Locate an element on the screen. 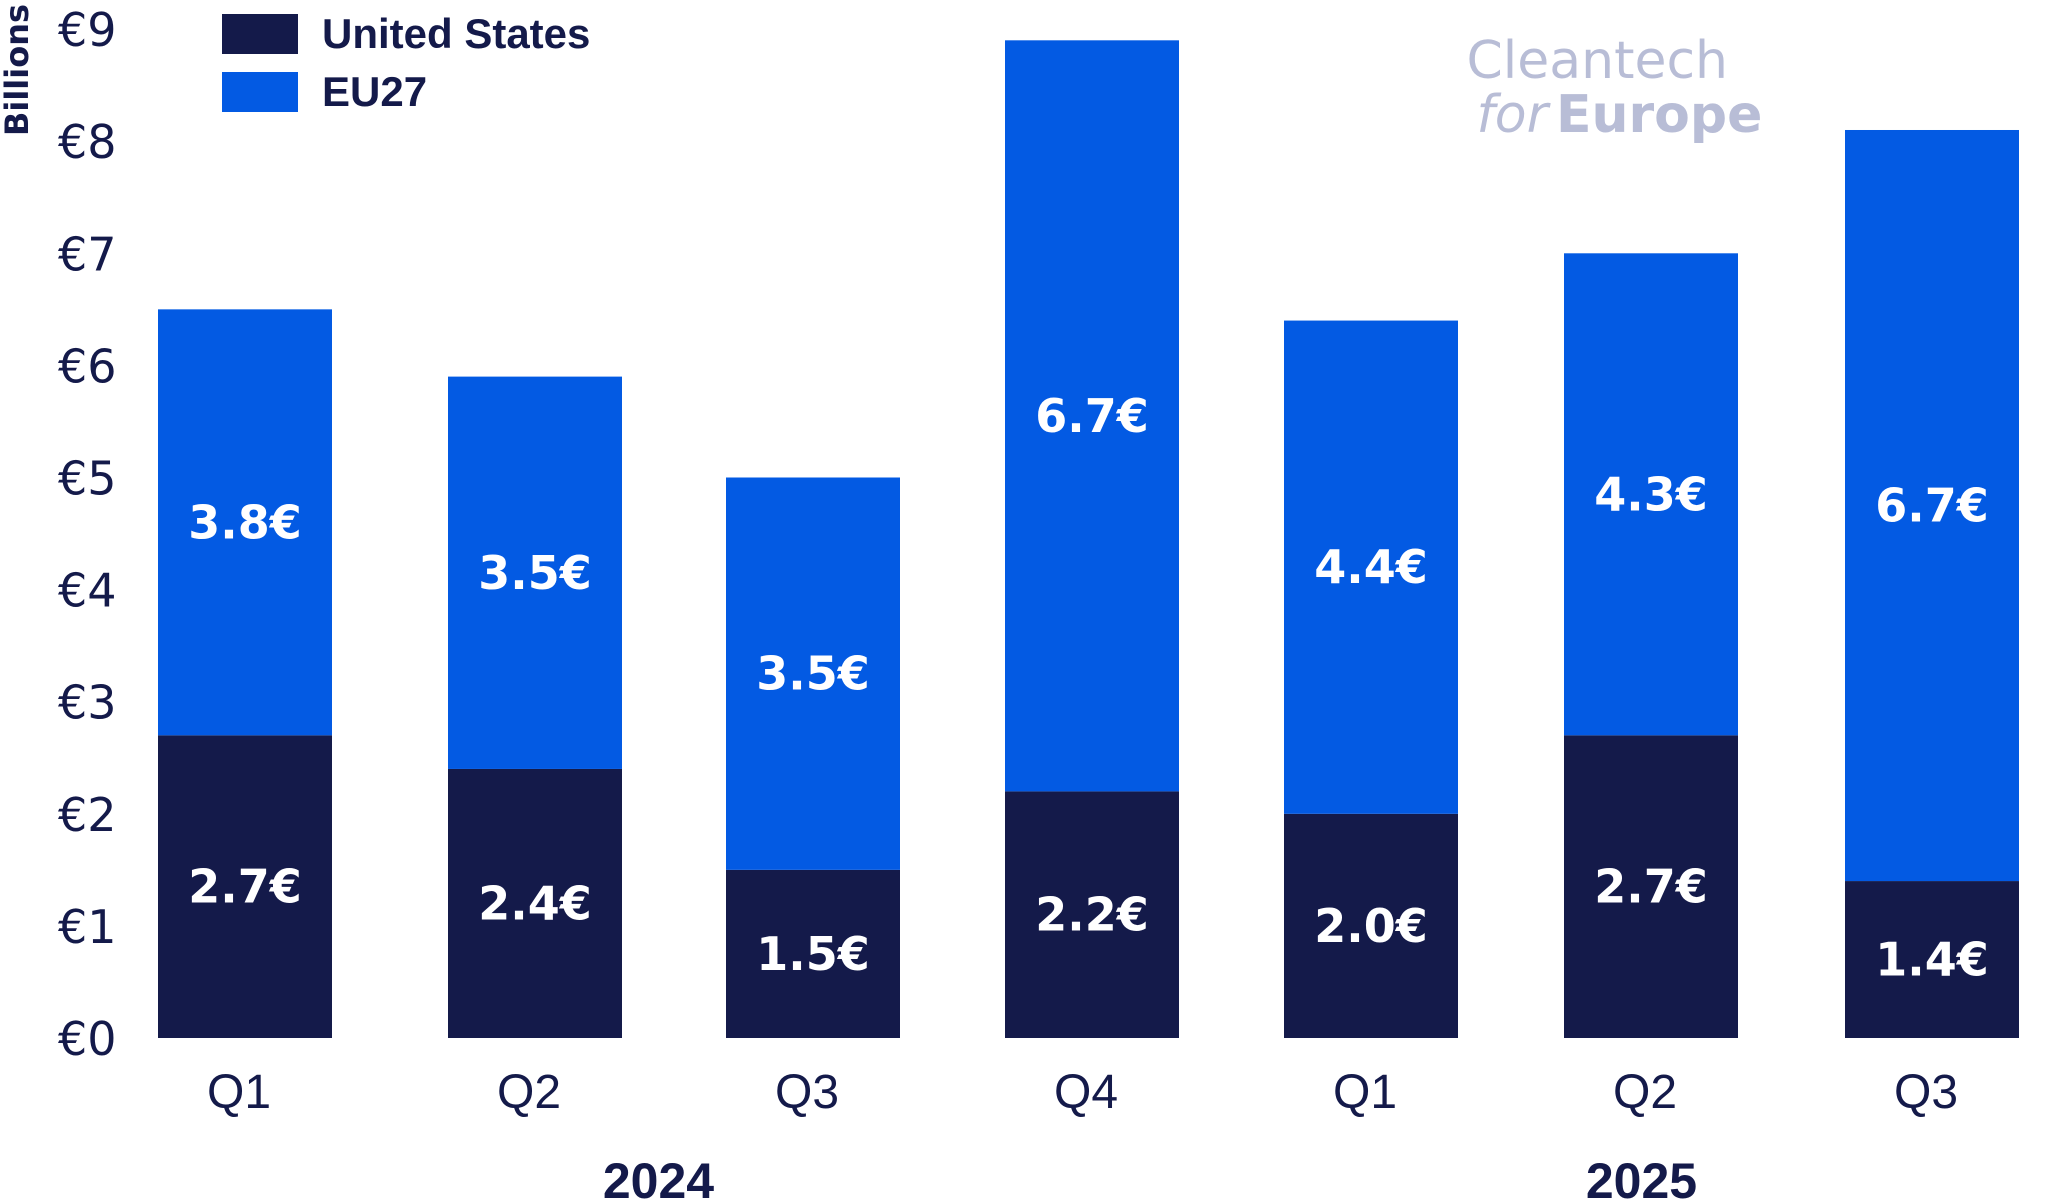 The width and height of the screenshot is (2051, 1204). x-tick-label: Q4 is located at coordinates (1086, 1092).